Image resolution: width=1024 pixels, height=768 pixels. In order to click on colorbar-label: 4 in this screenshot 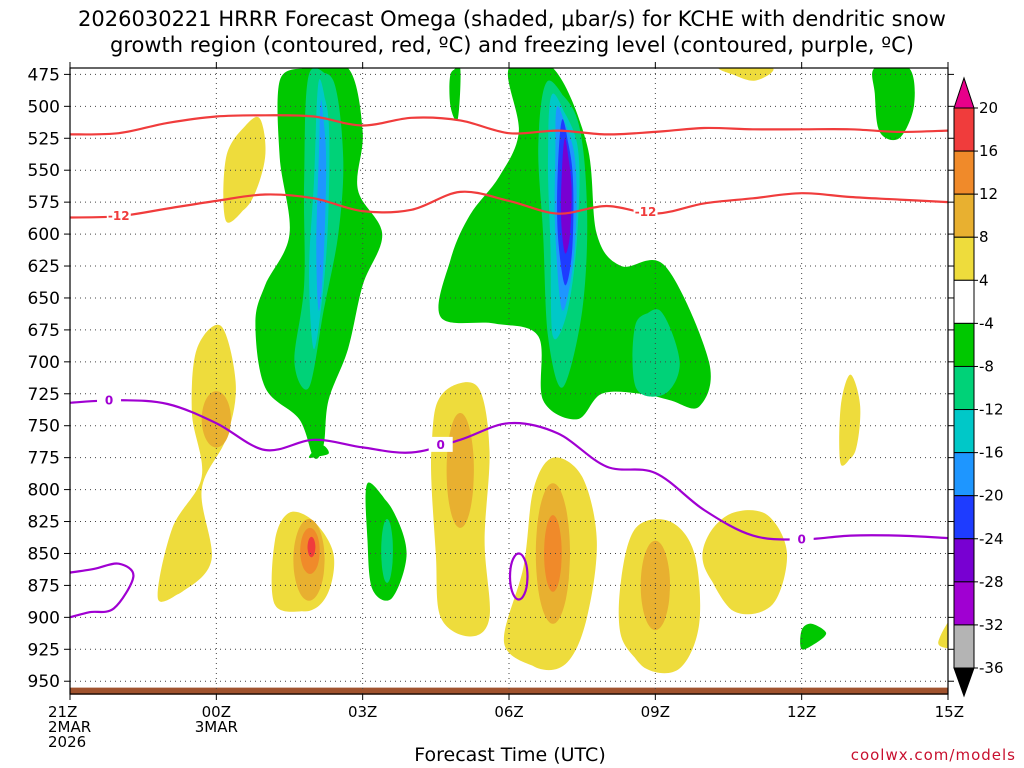, I will do `click(984, 280)`.